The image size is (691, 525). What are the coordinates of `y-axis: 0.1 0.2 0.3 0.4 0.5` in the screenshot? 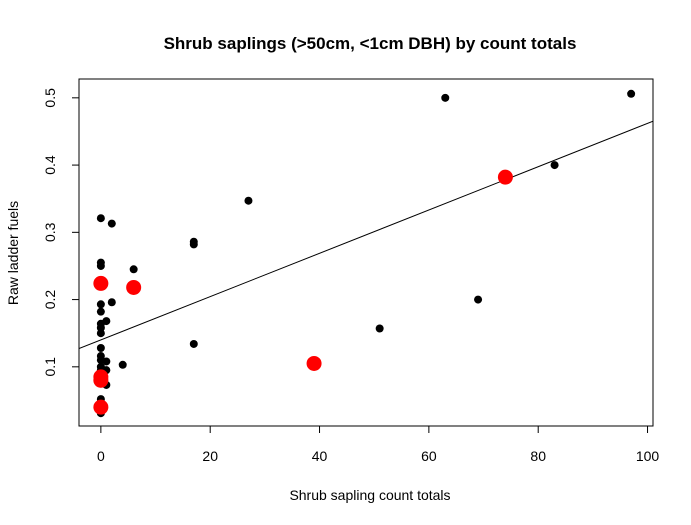 It's located at (61, 232).